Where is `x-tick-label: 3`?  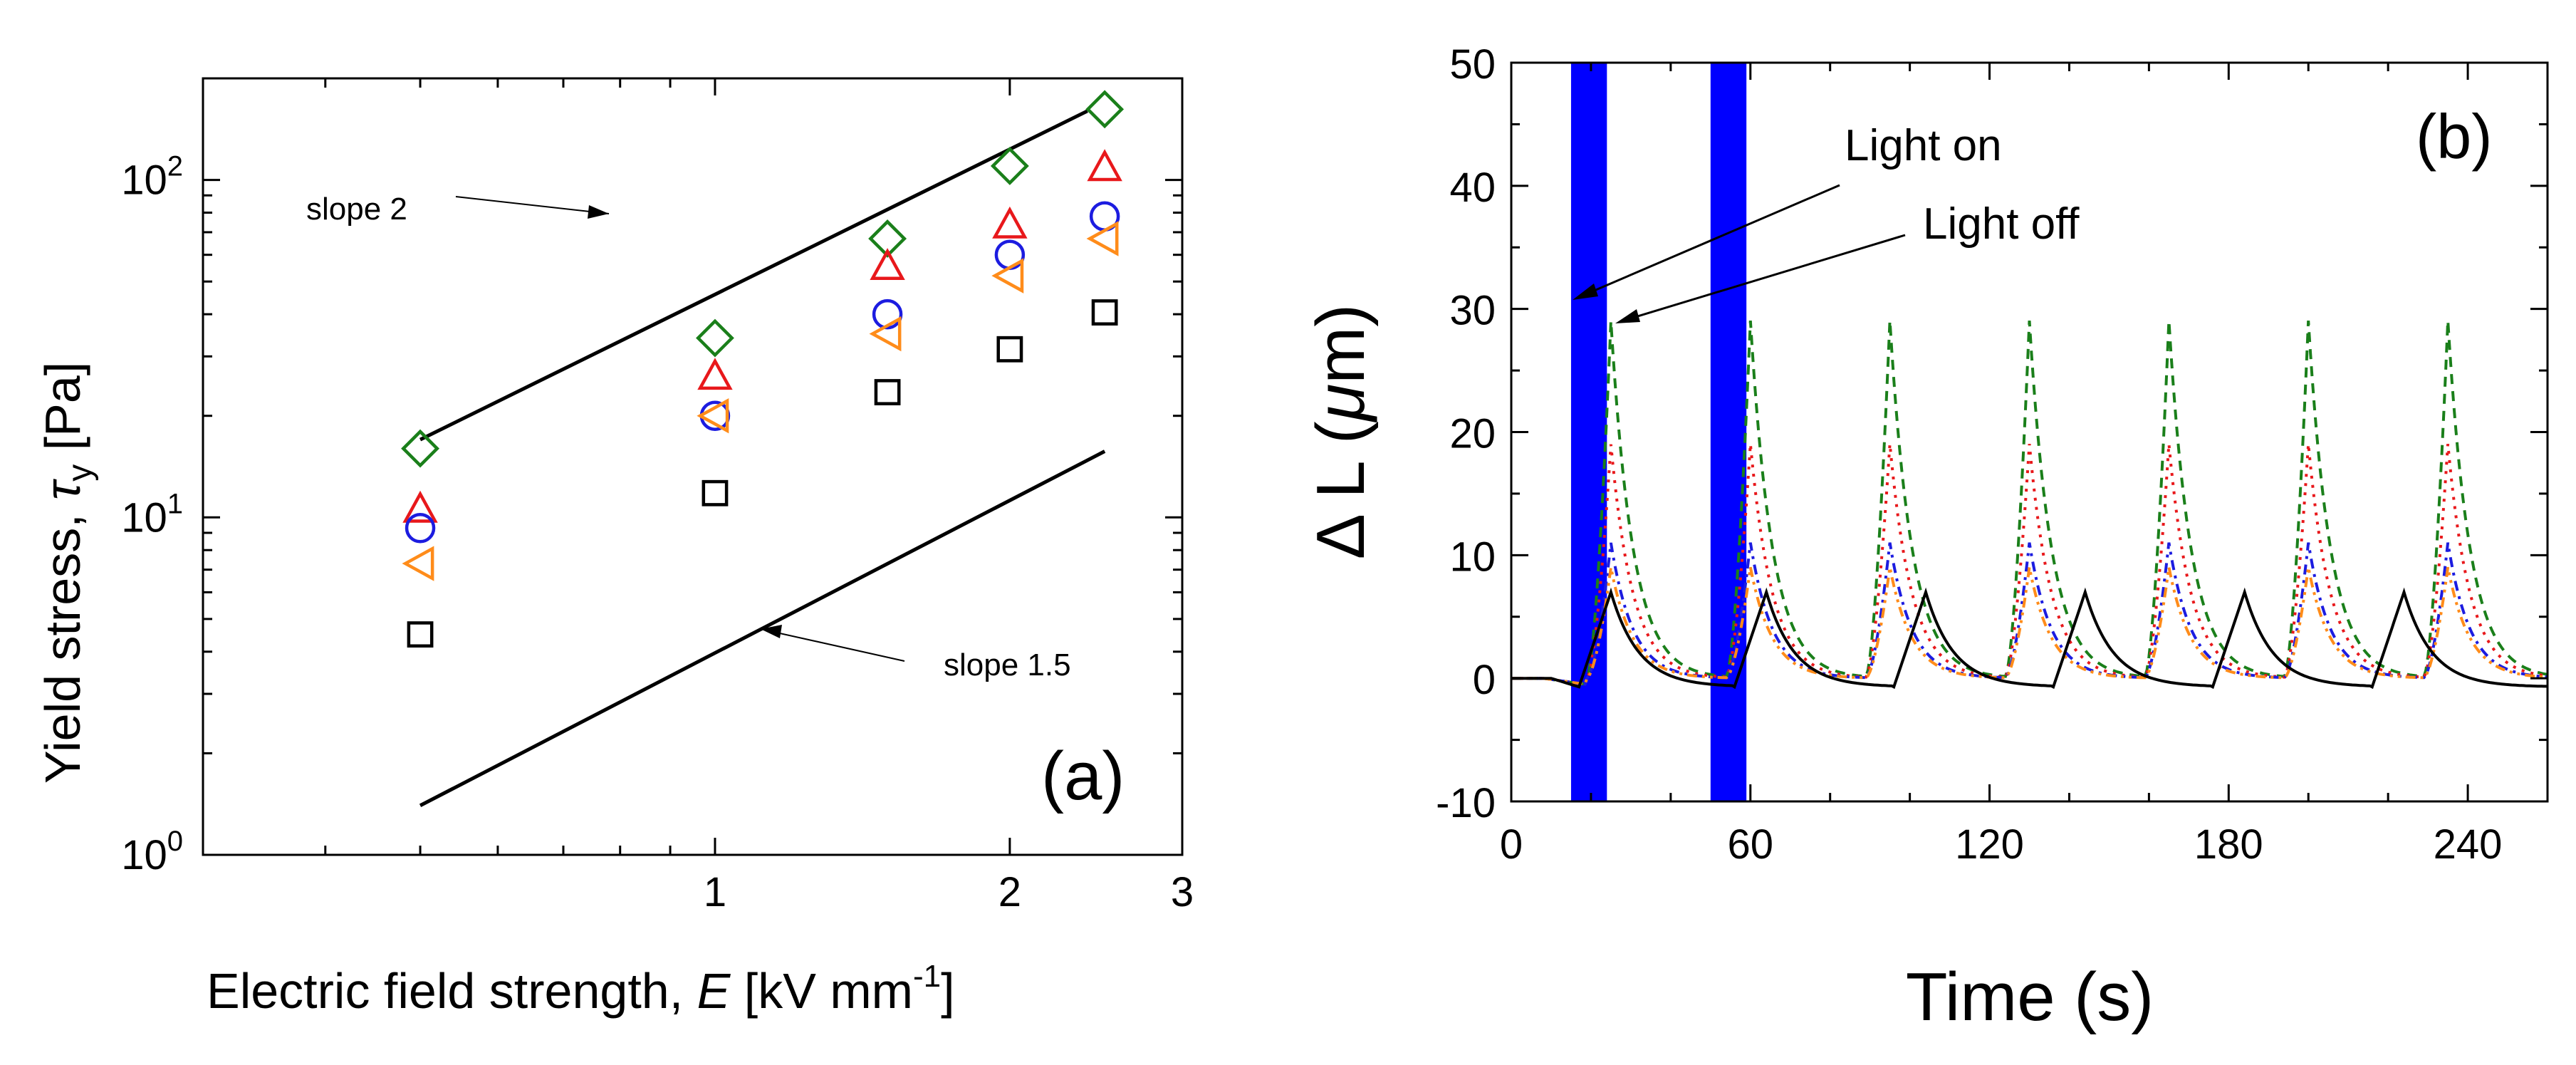 x-tick-label: 3 is located at coordinates (1182, 892).